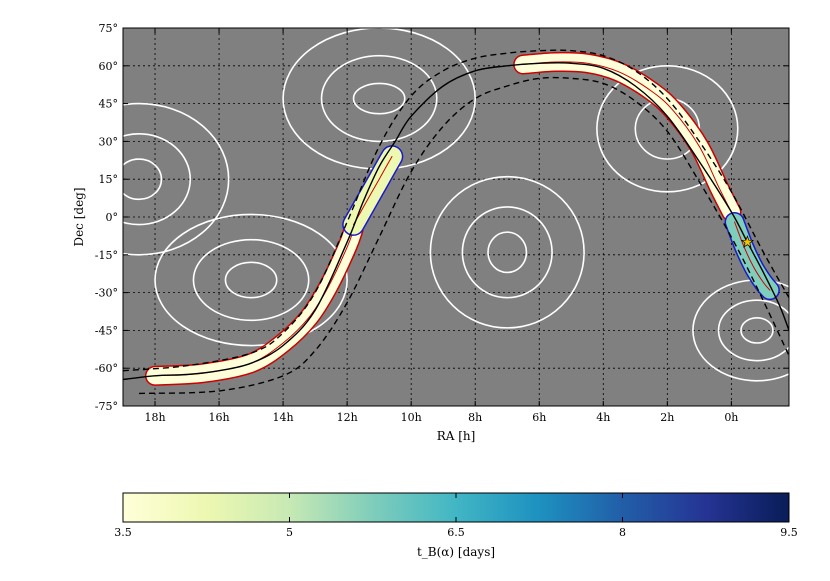 This screenshot has height=581, width=830. I want to click on x-tick-label: 2h, so click(667, 417).